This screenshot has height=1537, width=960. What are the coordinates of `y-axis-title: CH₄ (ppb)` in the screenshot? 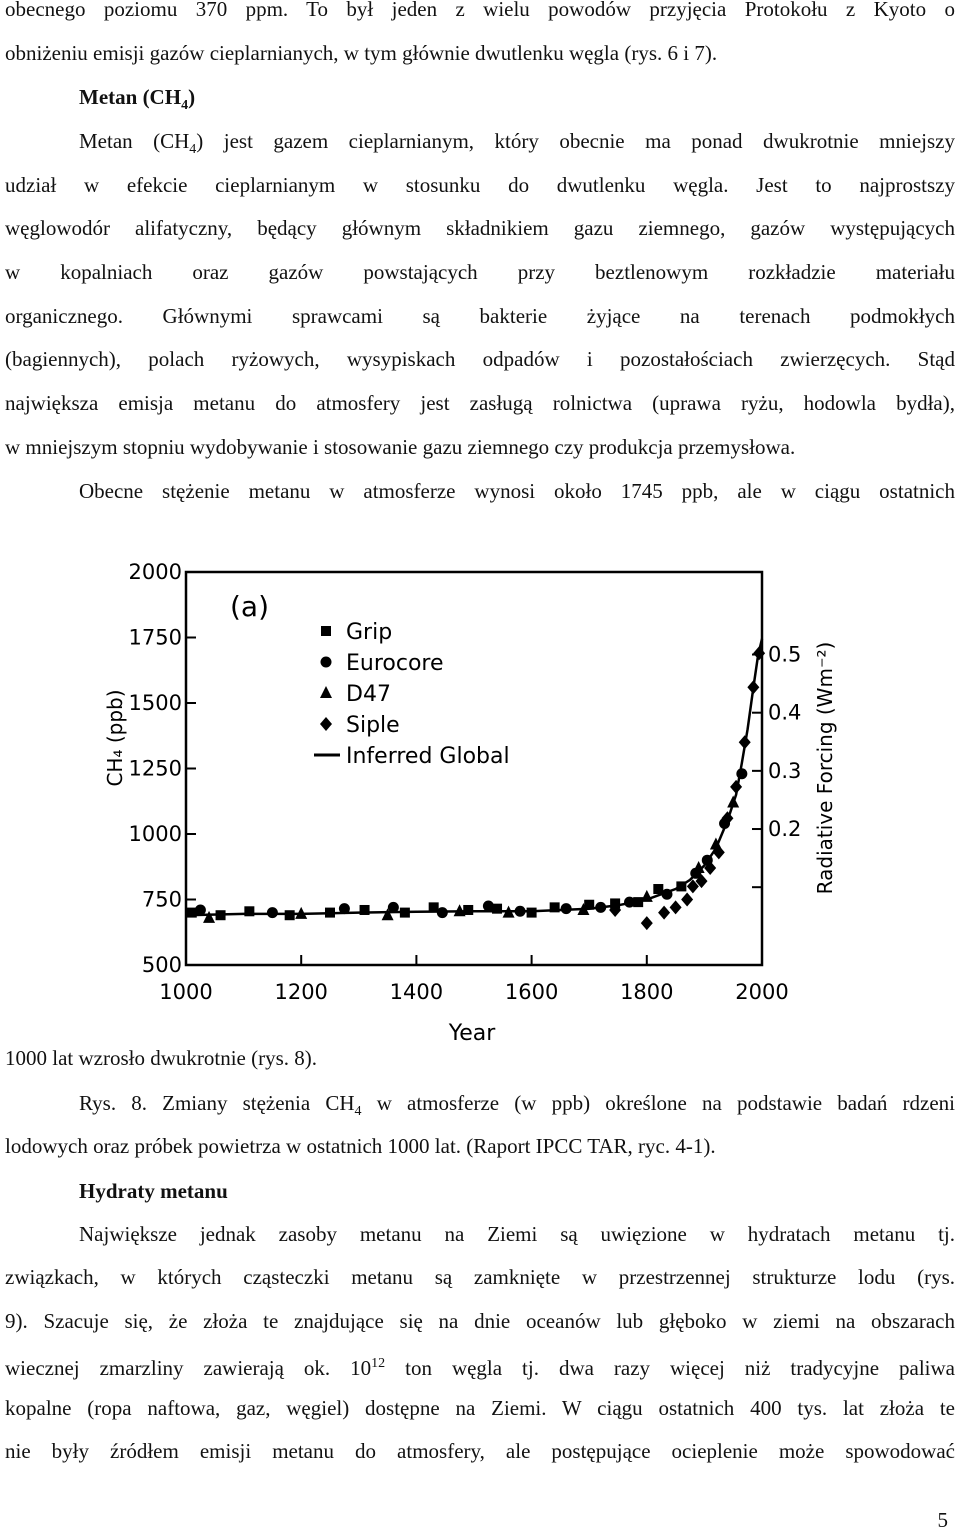 It's located at (115, 737).